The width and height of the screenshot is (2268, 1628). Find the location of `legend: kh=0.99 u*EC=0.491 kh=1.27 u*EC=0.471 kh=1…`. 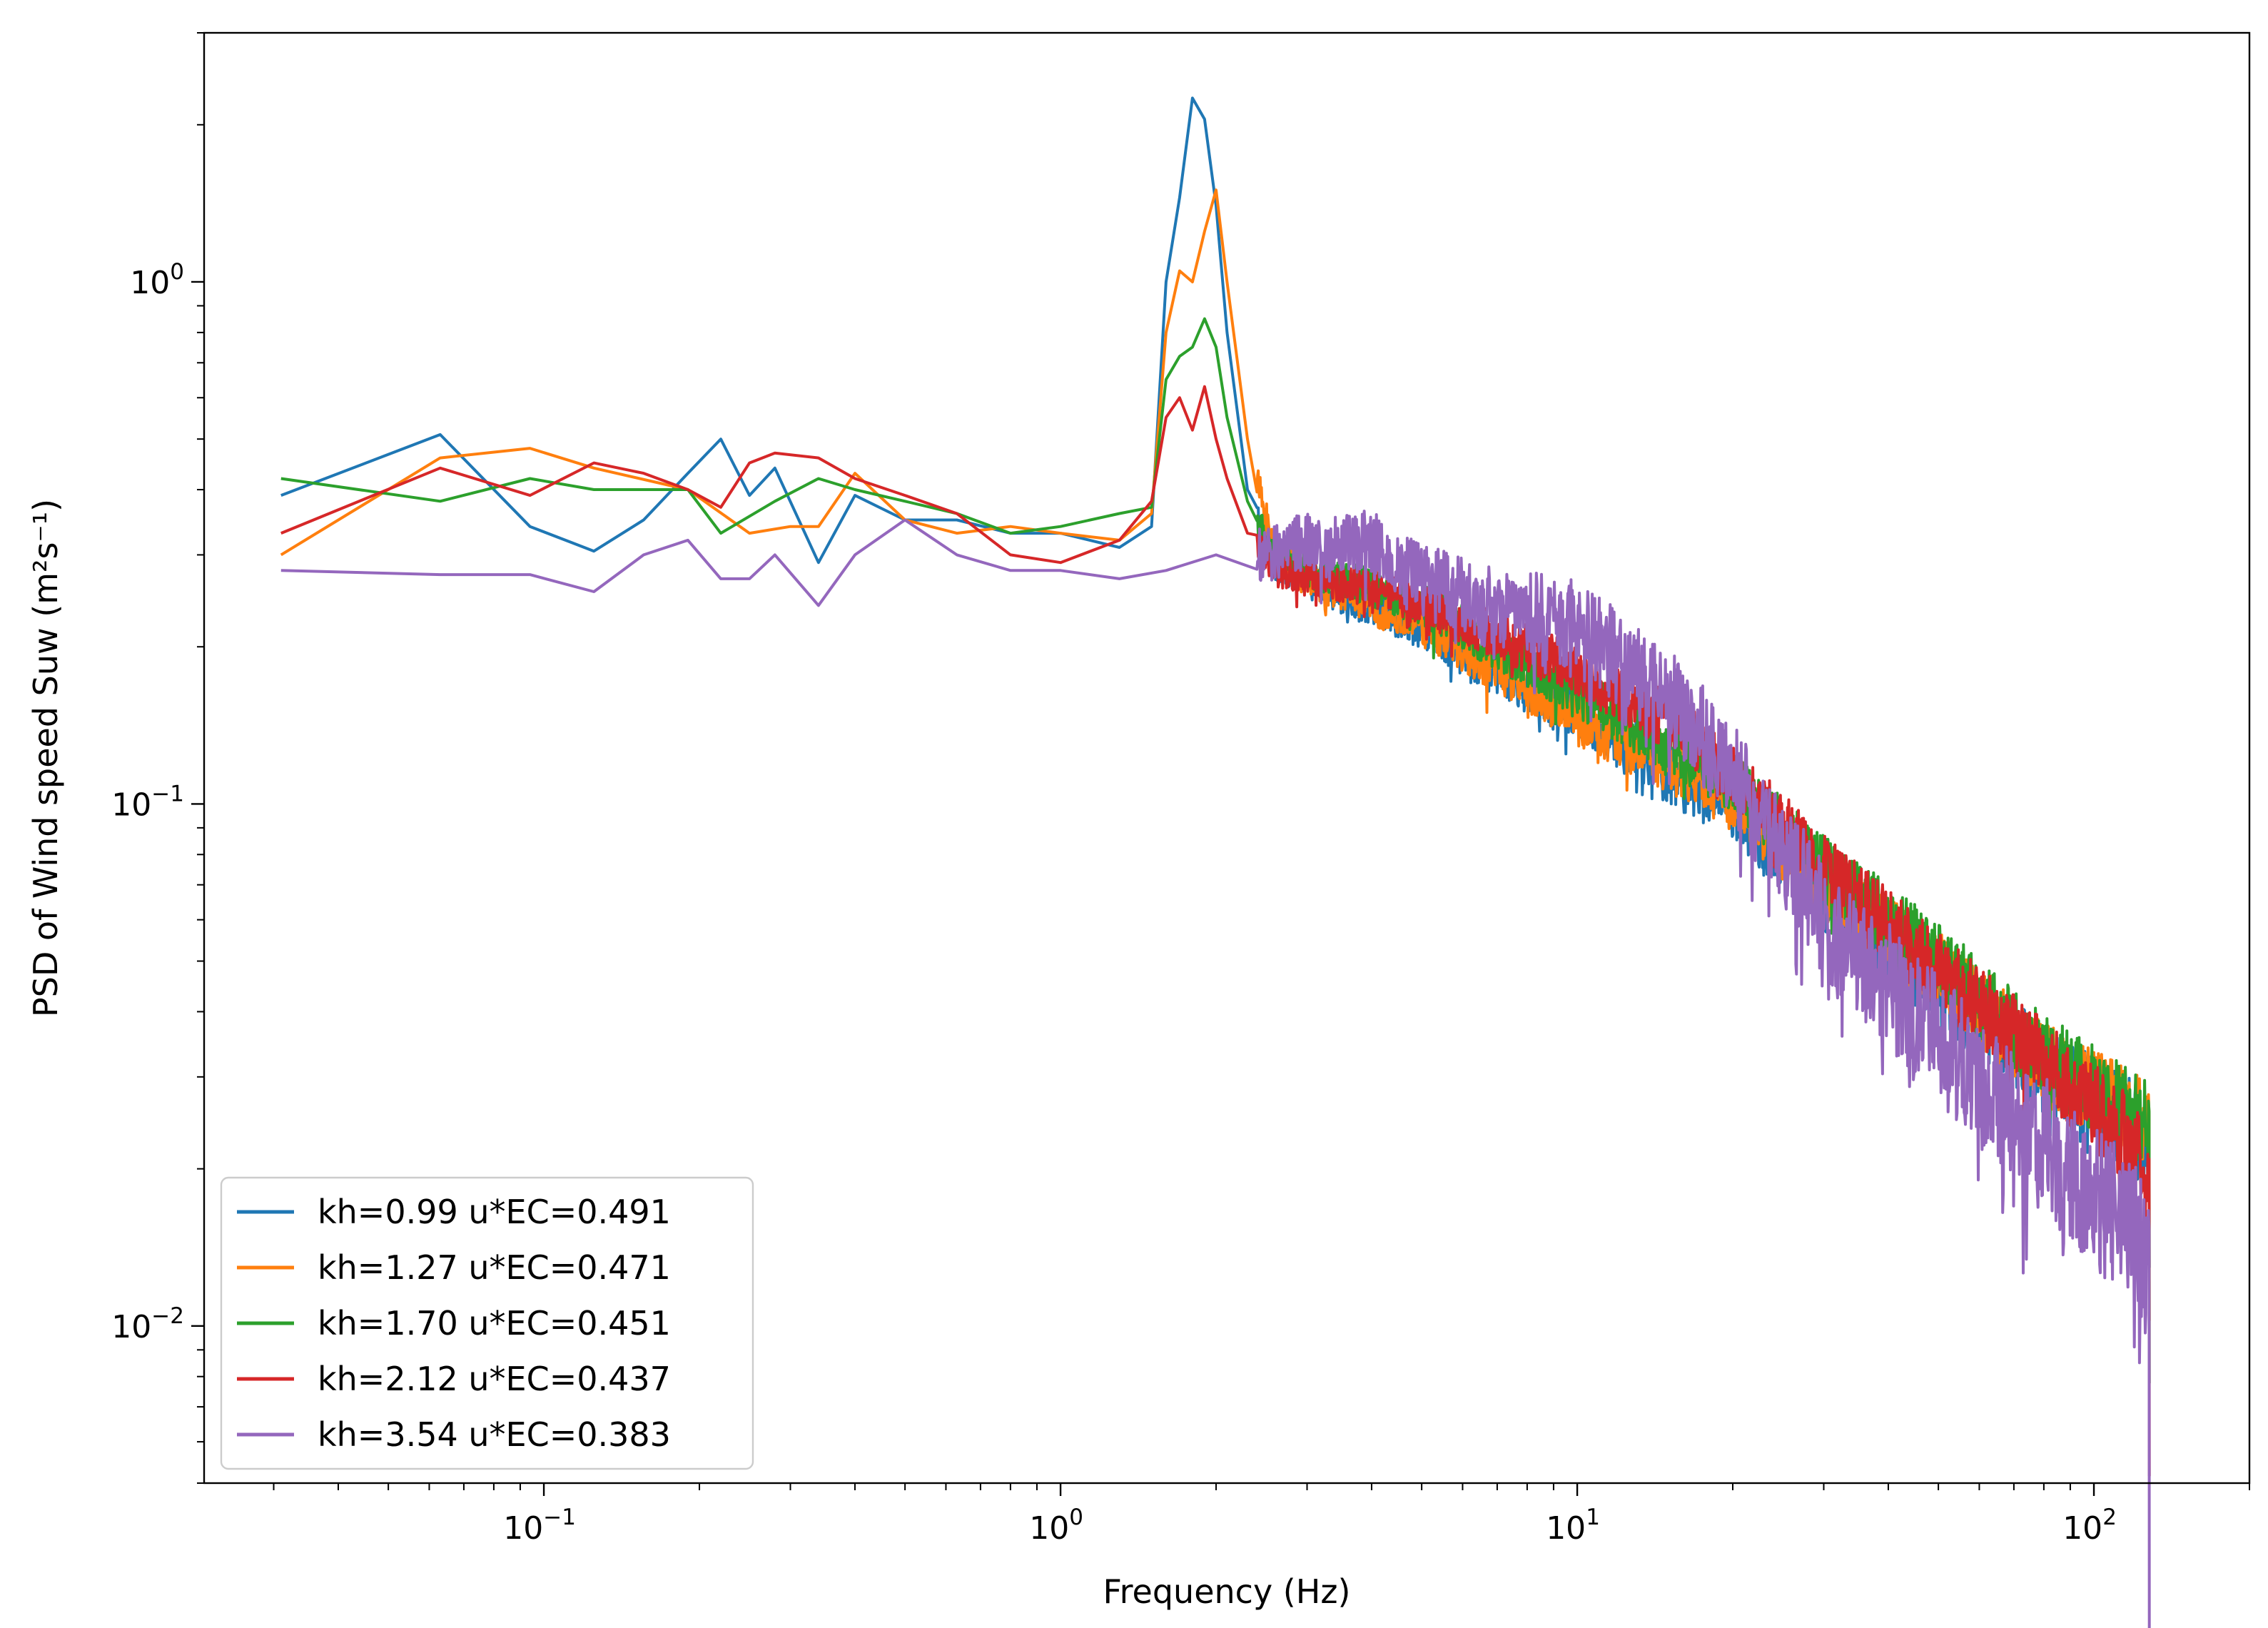

legend: kh=0.99 u*EC=0.491 kh=1.27 u*EC=0.471 kh=1… is located at coordinates (487, 1323).